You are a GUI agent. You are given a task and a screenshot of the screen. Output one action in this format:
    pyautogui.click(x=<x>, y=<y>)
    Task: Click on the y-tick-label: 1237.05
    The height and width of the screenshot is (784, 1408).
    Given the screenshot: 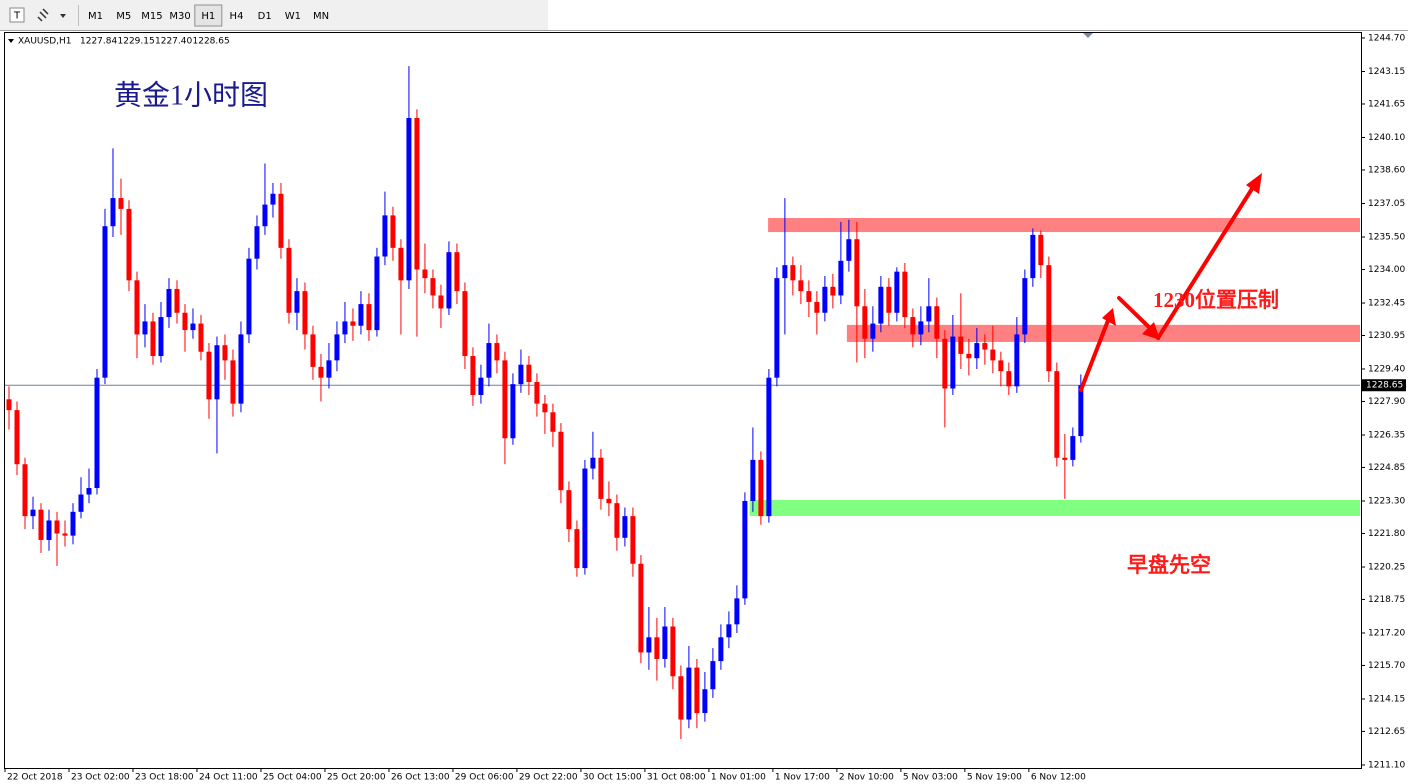 What is the action you would take?
    pyautogui.click(x=1386, y=204)
    